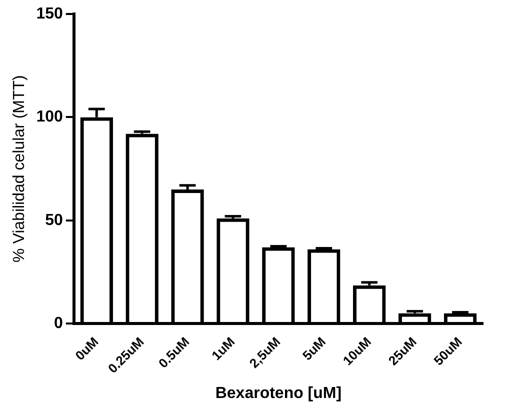 The width and height of the screenshot is (509, 411). What do you see at coordinates (49, 117) in the screenshot?
I see `y-tick-label: 100` at bounding box center [49, 117].